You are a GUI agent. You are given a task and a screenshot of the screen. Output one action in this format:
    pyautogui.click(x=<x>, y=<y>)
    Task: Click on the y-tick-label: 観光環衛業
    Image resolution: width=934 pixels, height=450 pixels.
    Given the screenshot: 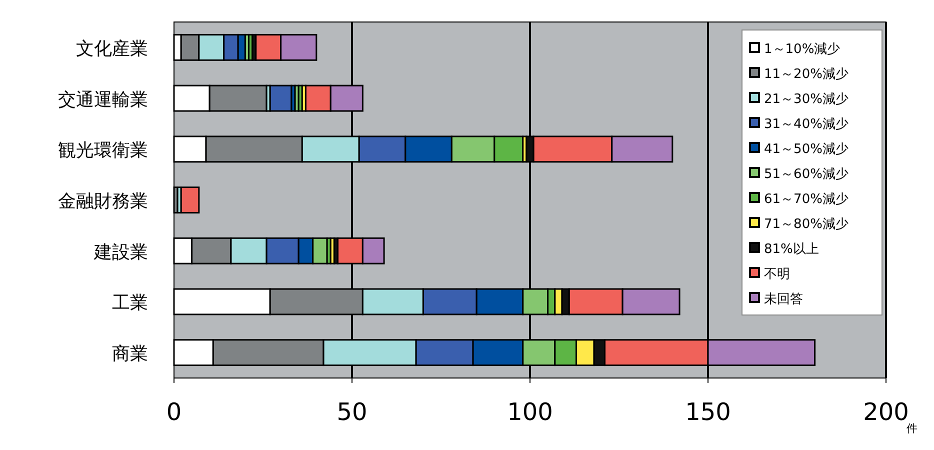 What is the action you would take?
    pyautogui.click(x=103, y=151)
    